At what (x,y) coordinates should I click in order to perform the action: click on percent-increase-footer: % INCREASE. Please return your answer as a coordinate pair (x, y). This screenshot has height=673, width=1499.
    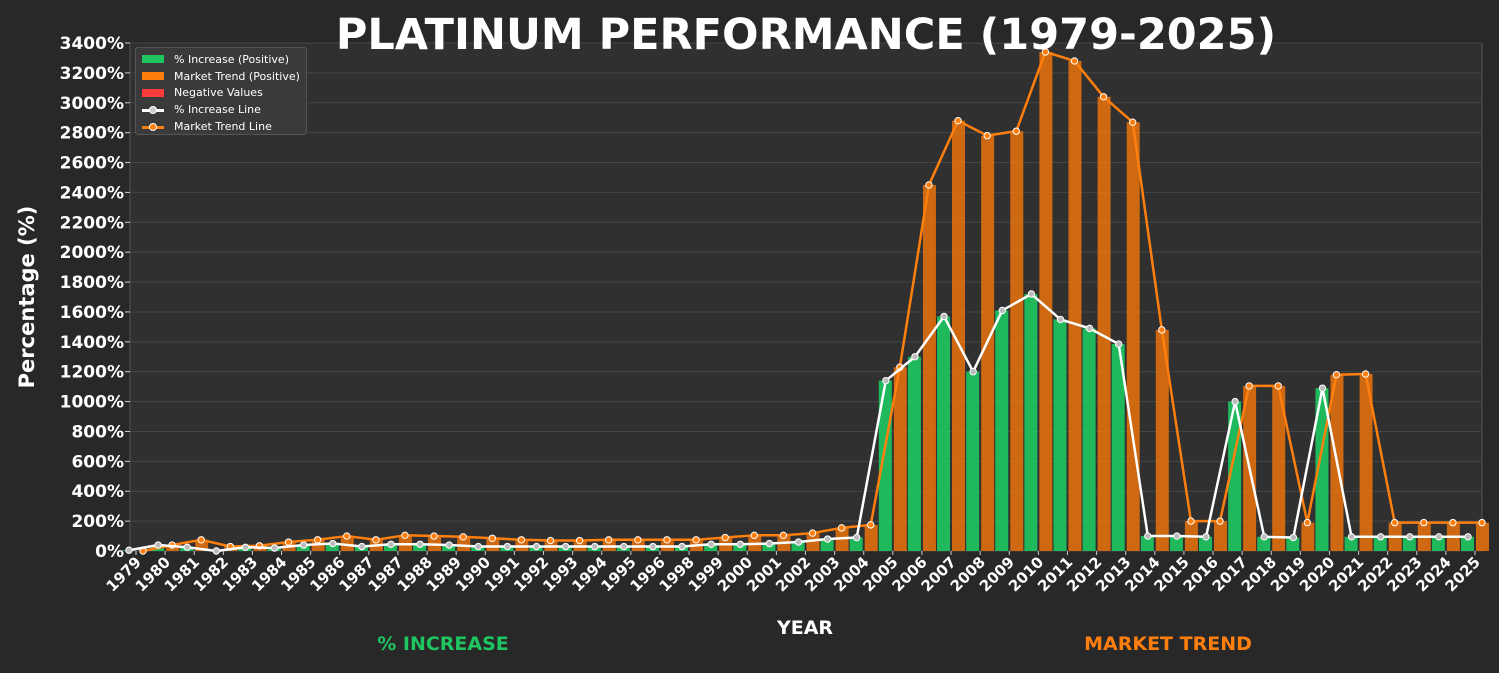
    Looking at the image, I should click on (443, 644).